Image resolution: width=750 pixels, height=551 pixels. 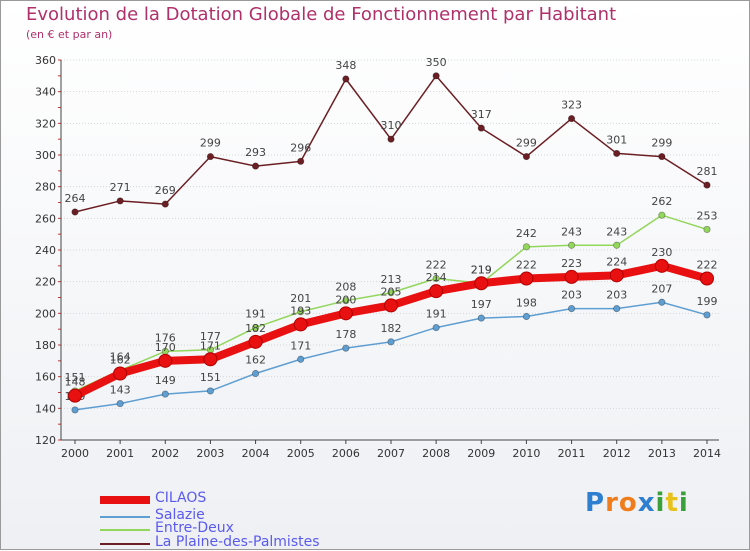 I want to click on data-label: 350, so click(x=436, y=62).